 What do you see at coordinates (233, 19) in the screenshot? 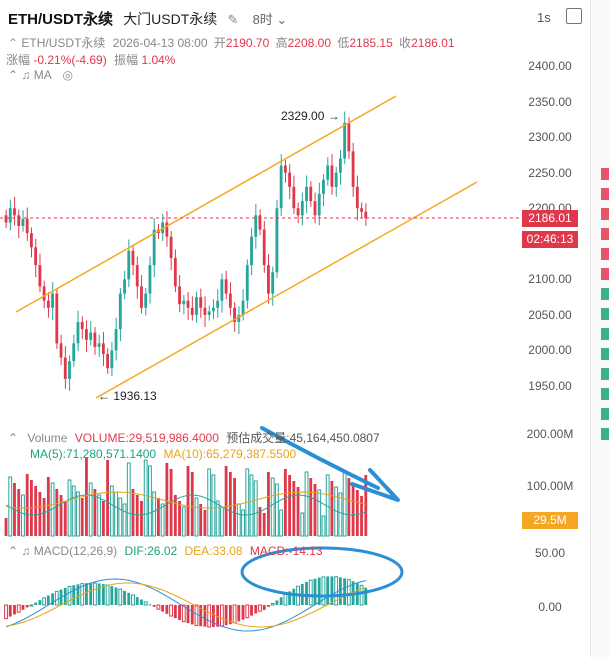
I see `edit-icon: ✎` at bounding box center [233, 19].